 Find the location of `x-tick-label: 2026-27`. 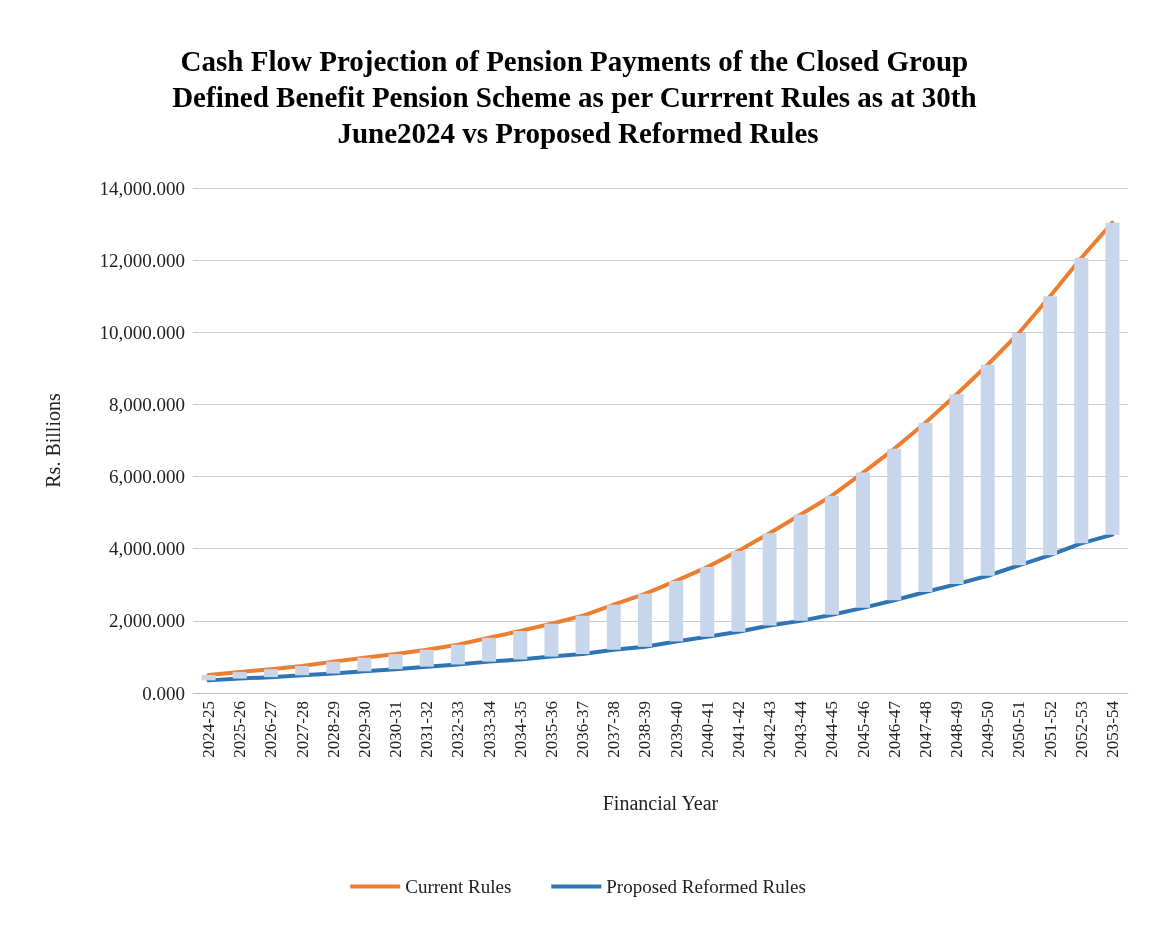

x-tick-label: 2026-27 is located at coordinates (271, 729).